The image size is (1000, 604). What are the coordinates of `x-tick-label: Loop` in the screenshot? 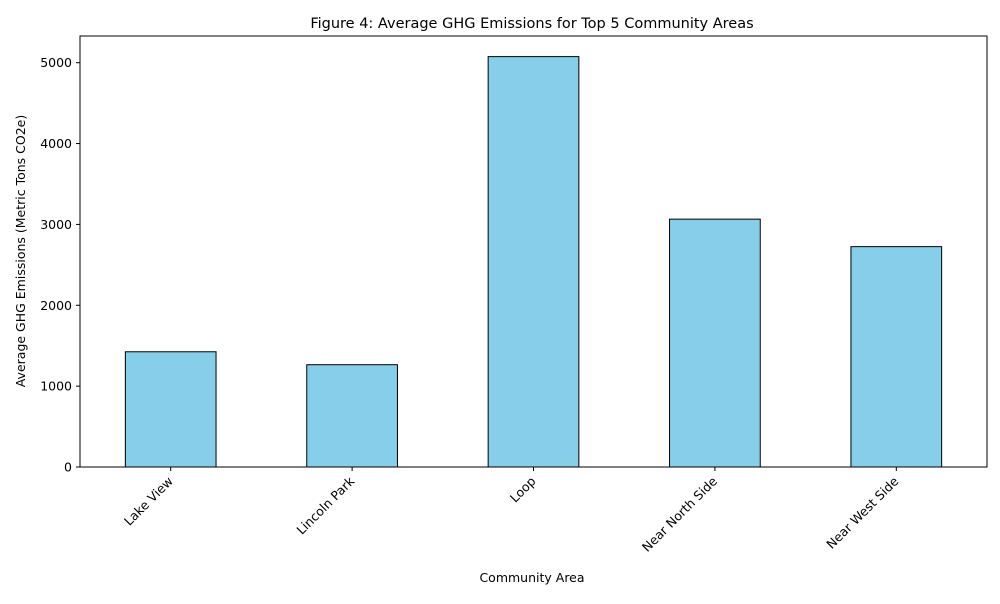 It's located at (523, 489).